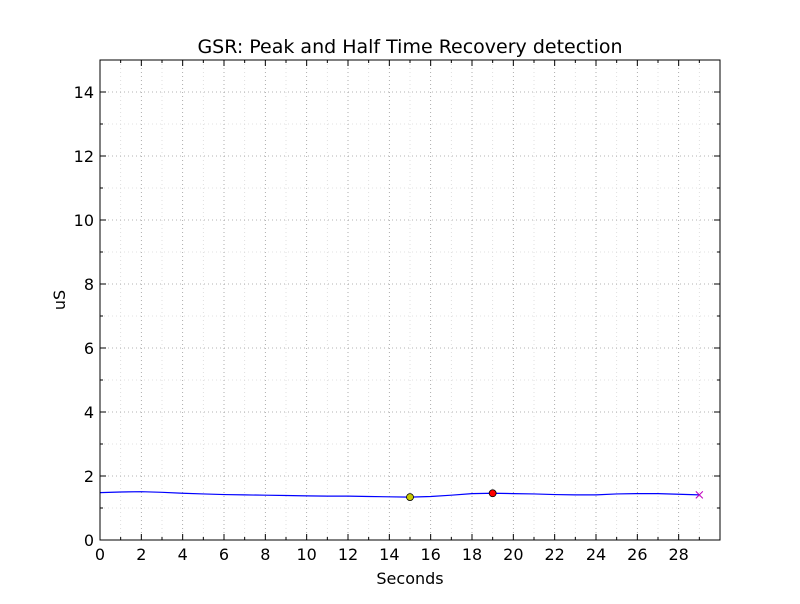 Image resolution: width=800 pixels, height=604 pixels. What do you see at coordinates (59, 300) in the screenshot?
I see `y-axis-label: uS` at bounding box center [59, 300].